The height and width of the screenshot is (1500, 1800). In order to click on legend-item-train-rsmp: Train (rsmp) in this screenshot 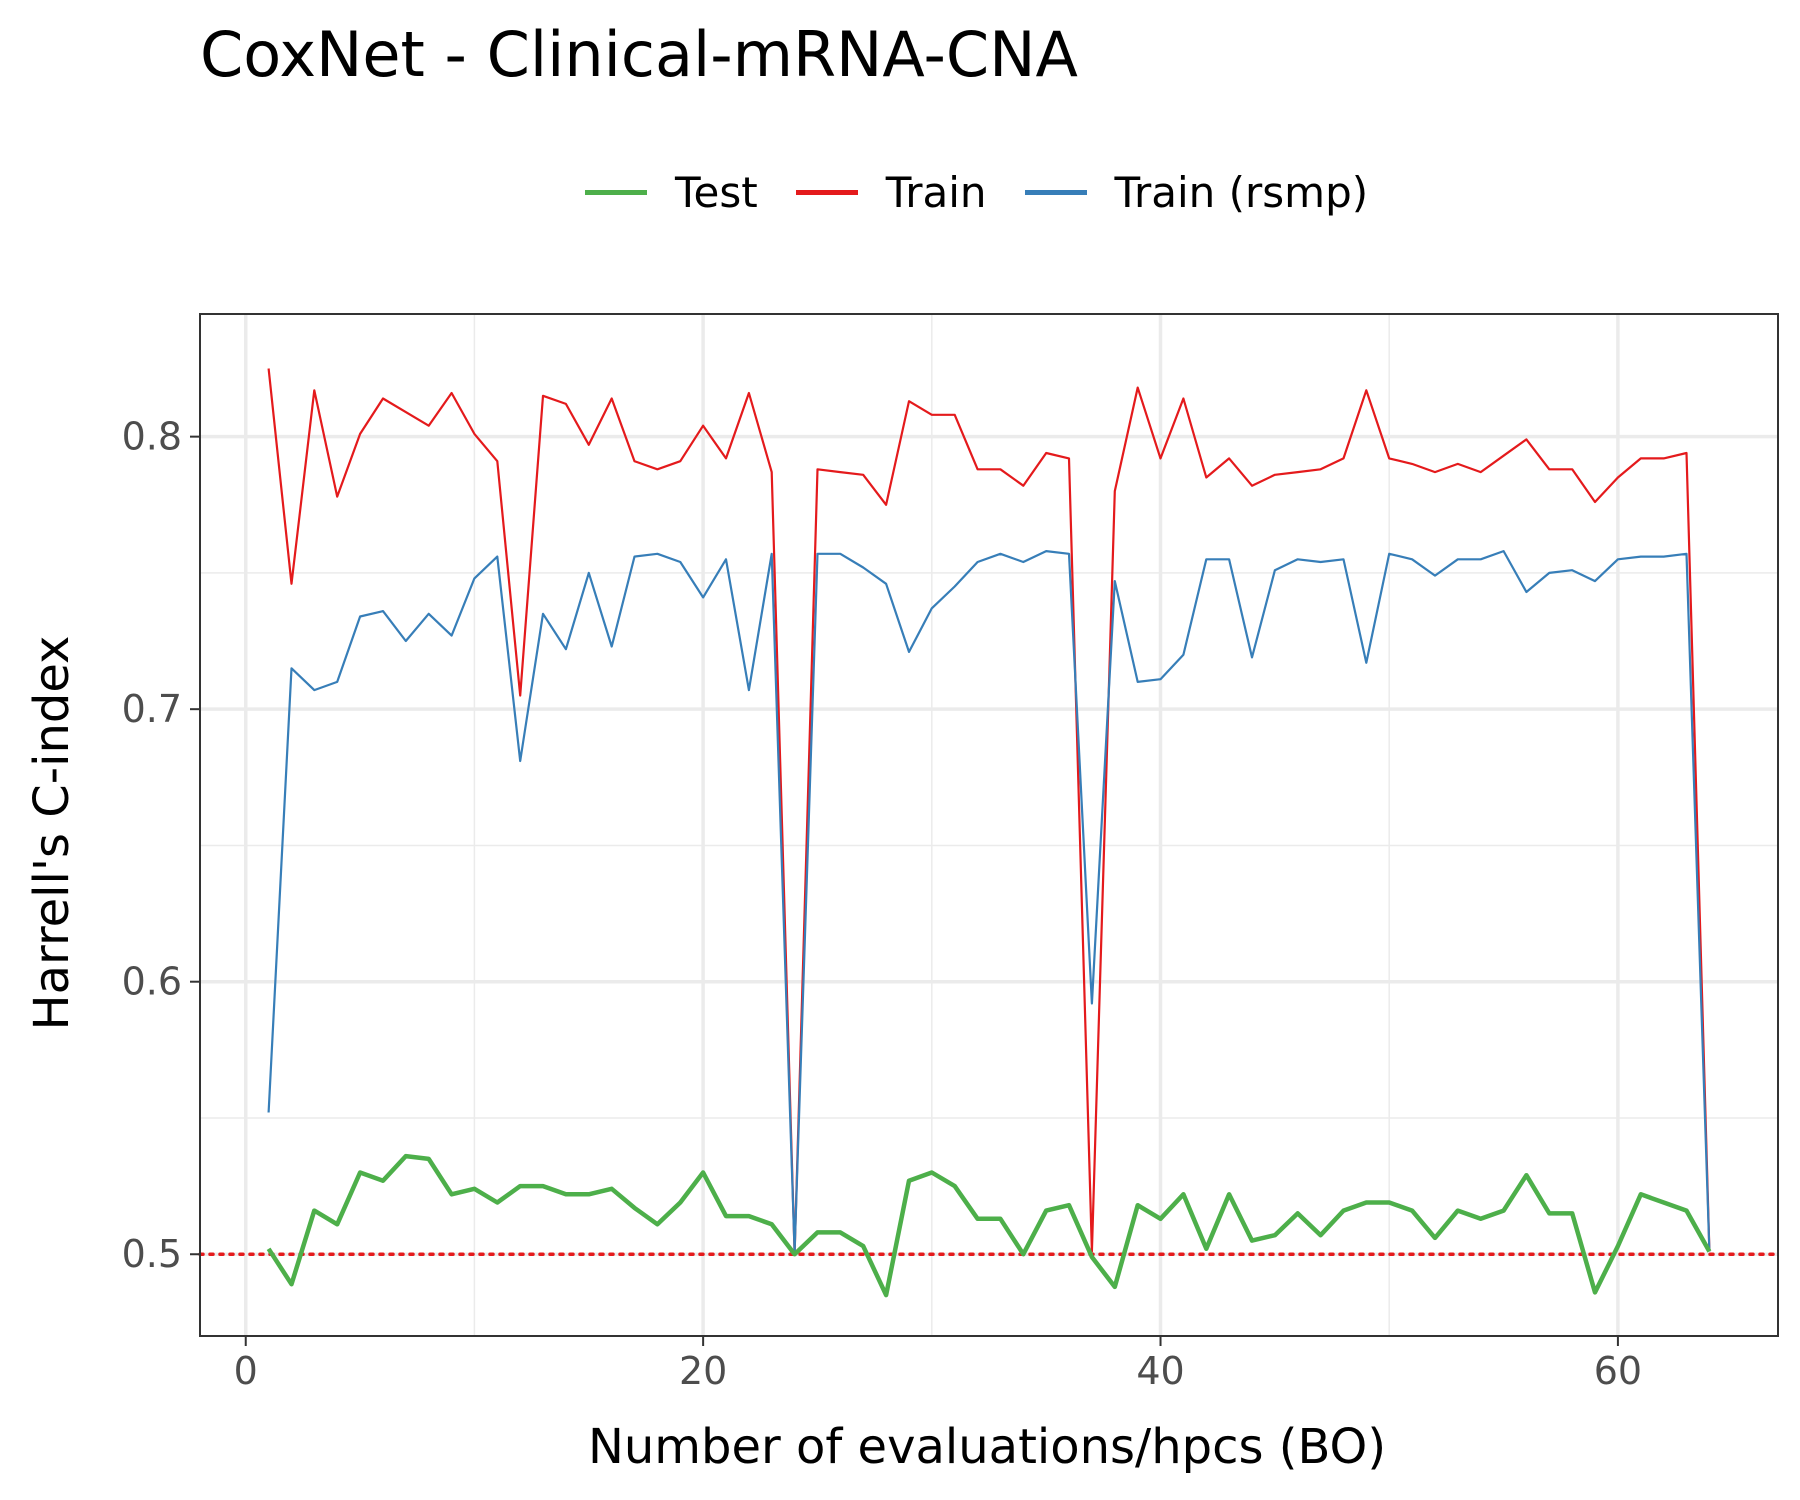, I will do `click(1196, 192)`.